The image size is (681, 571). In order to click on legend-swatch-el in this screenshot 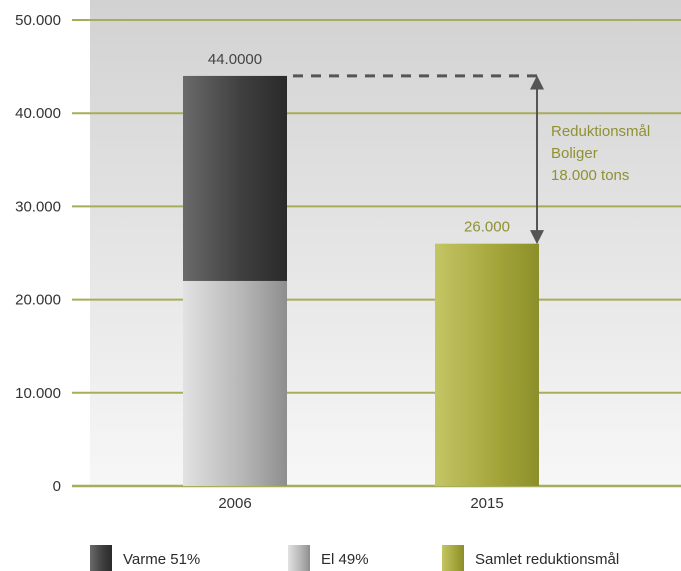, I will do `click(299, 558)`.